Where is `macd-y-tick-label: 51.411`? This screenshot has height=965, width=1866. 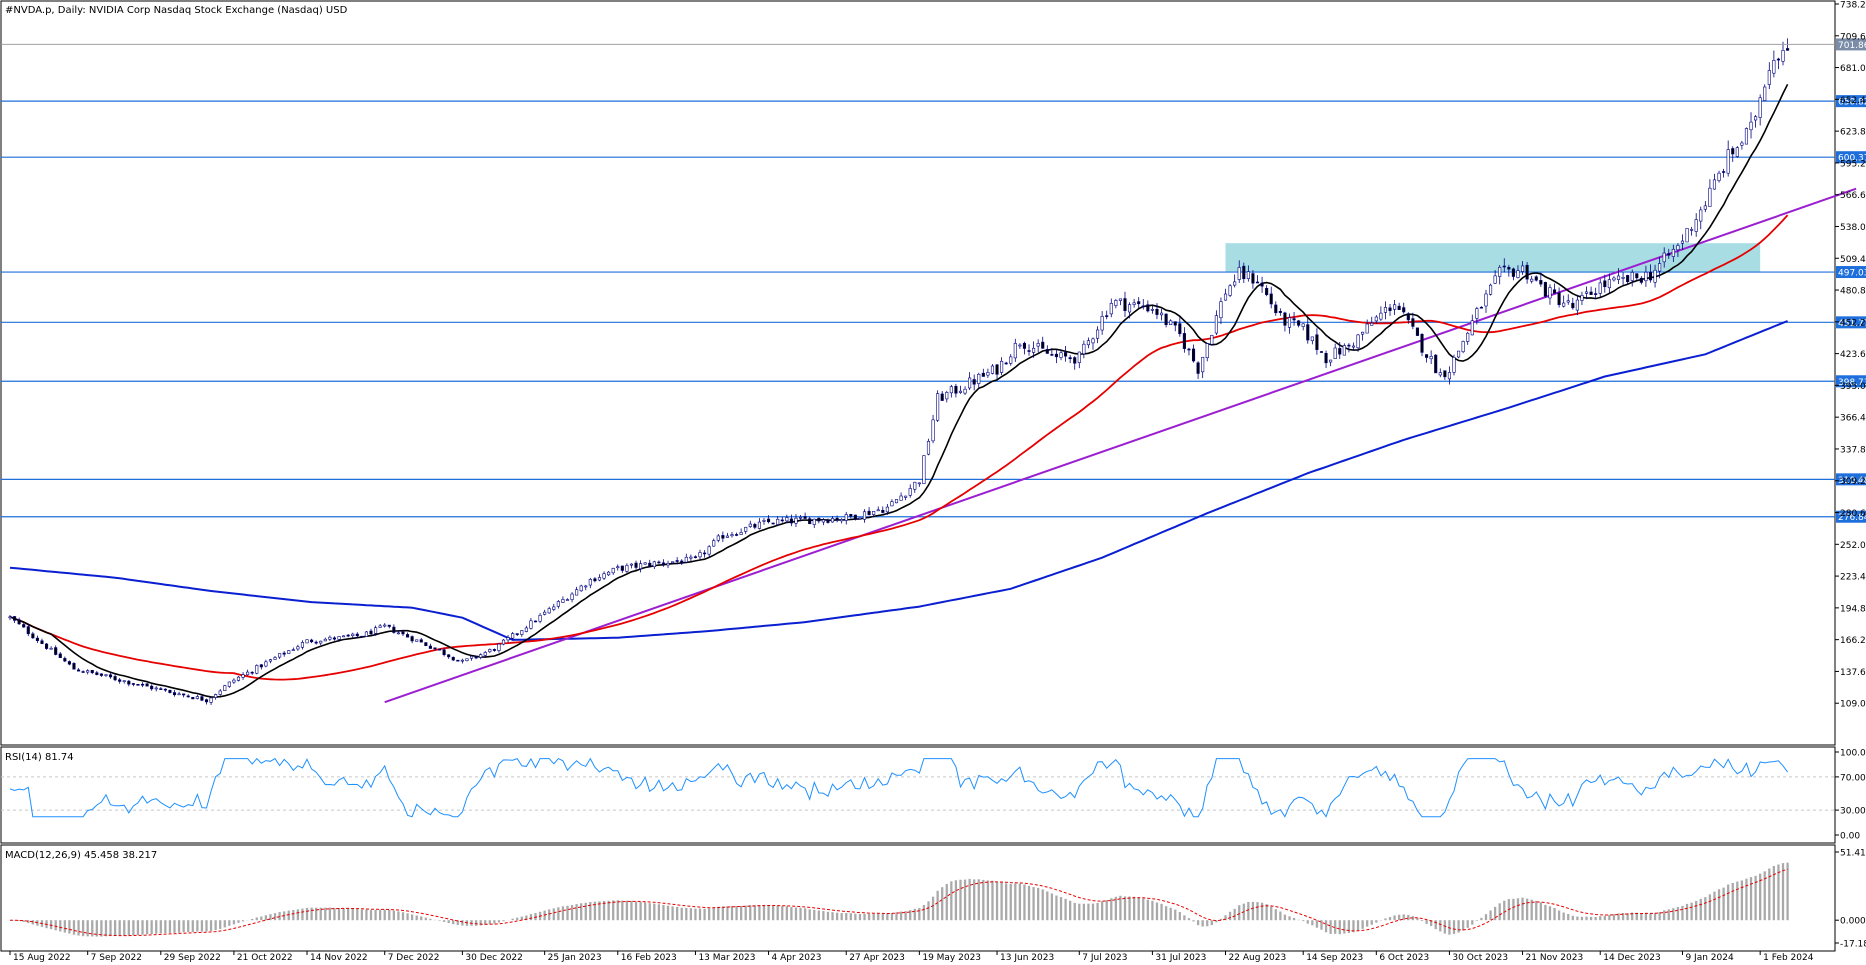 macd-y-tick-label: 51.411 is located at coordinates (1853, 854).